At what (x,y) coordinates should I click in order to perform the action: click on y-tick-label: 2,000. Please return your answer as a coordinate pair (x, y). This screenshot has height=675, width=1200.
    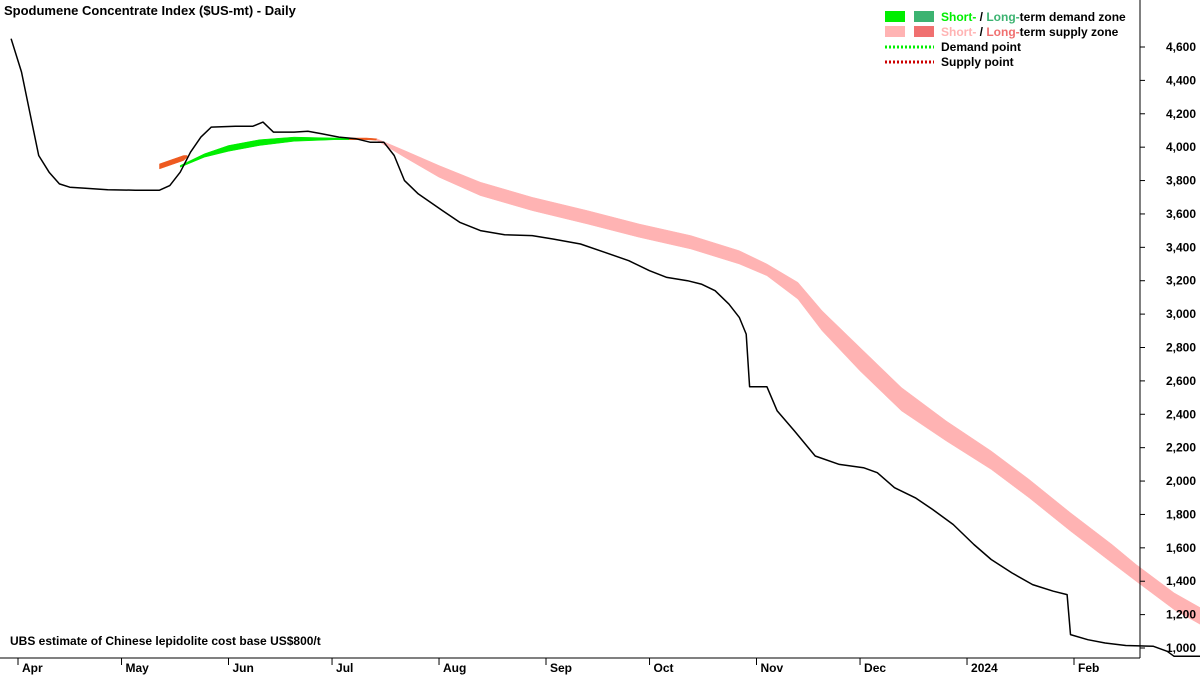
    Looking at the image, I should click on (1181, 481).